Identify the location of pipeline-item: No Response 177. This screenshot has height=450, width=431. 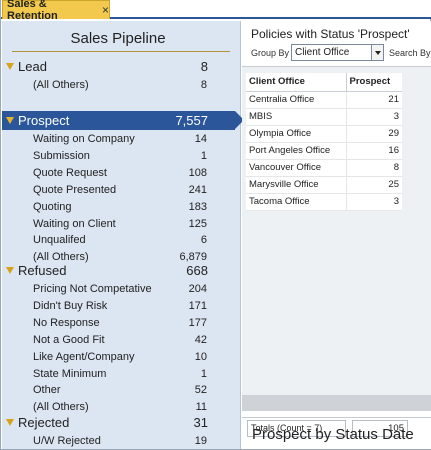
(121, 323).